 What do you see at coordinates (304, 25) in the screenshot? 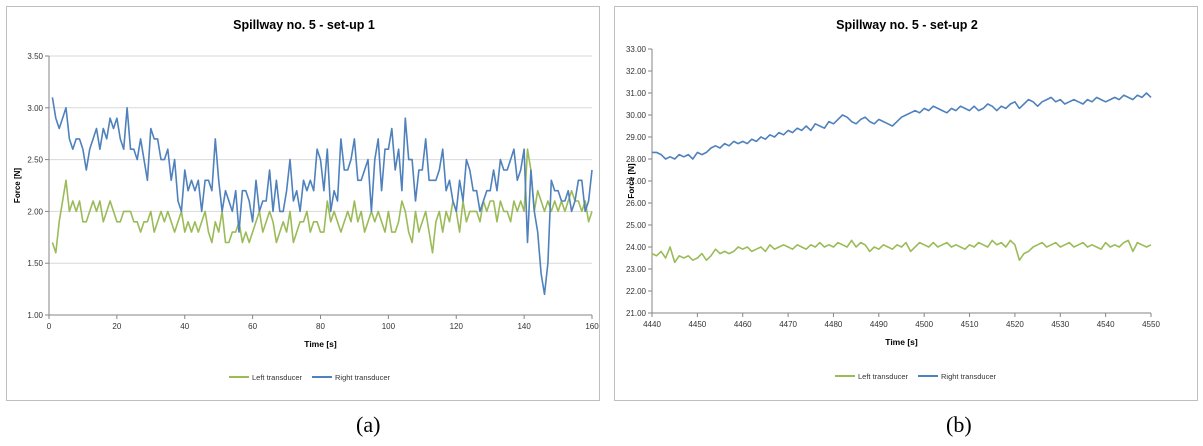
I see `chart-title: Spillway no. 5 - set-up 1` at bounding box center [304, 25].